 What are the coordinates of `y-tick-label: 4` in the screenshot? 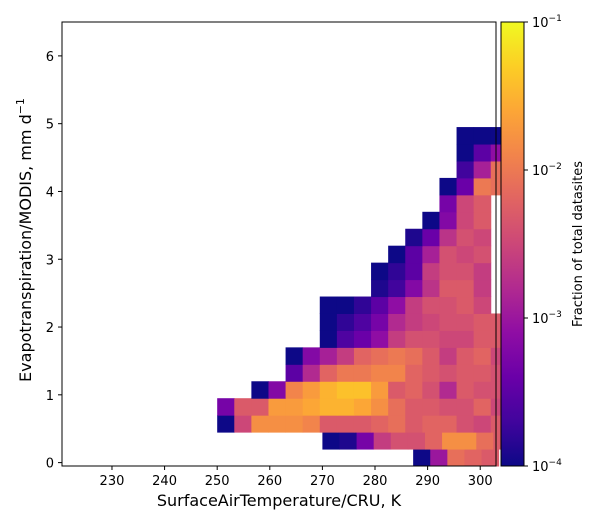 It's located at (50, 192).